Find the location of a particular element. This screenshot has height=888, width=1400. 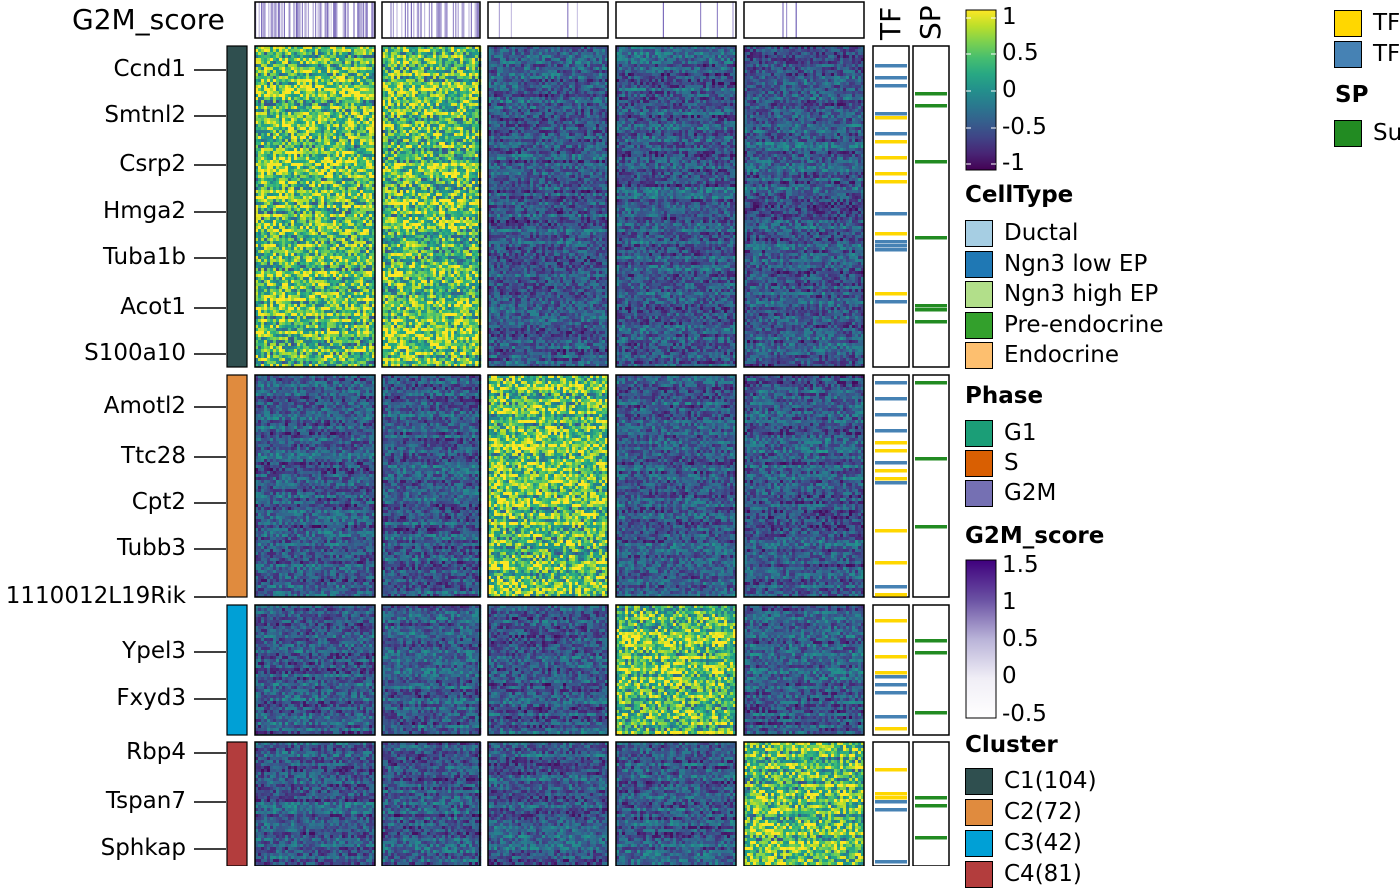

celltype-label: Endocrine is located at coordinates (1061, 355).